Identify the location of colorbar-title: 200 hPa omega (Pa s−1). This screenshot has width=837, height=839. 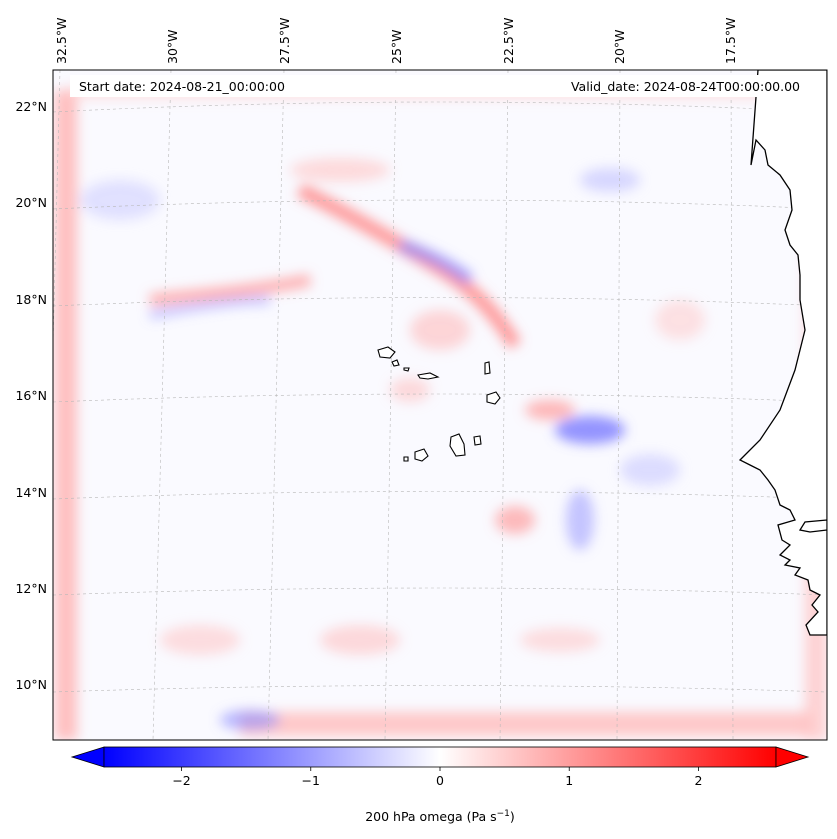
(440, 816).